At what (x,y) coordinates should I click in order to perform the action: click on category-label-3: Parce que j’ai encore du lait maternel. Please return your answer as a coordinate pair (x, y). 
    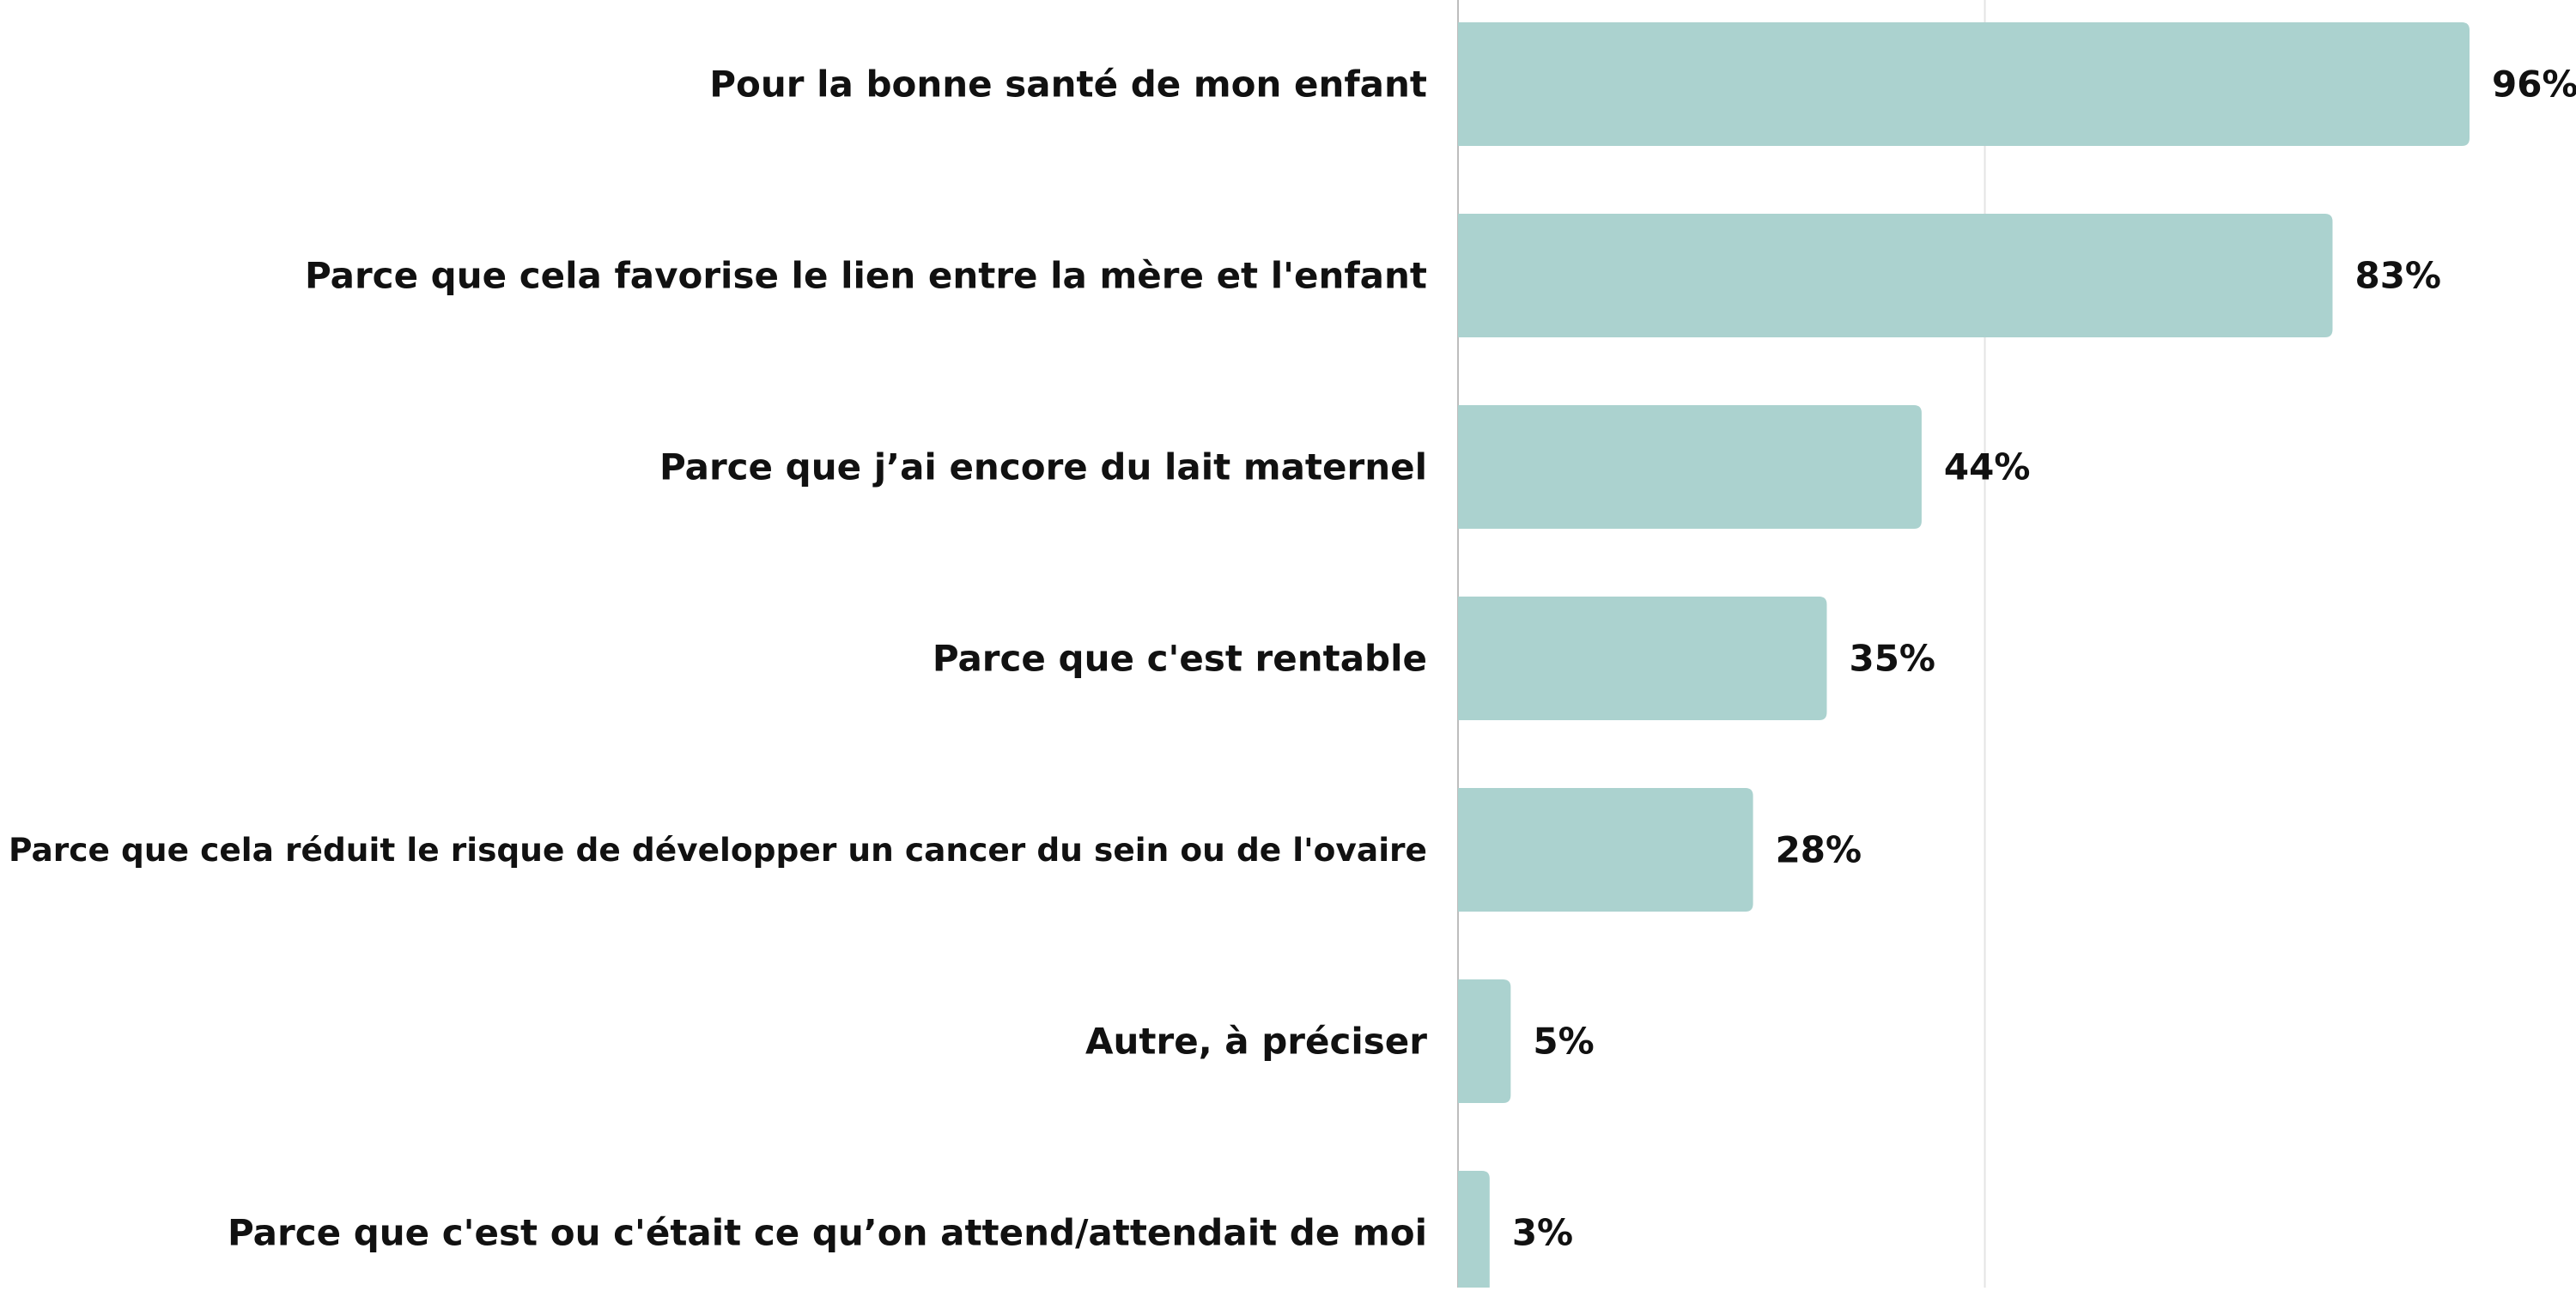
    Looking at the image, I should click on (1043, 467).